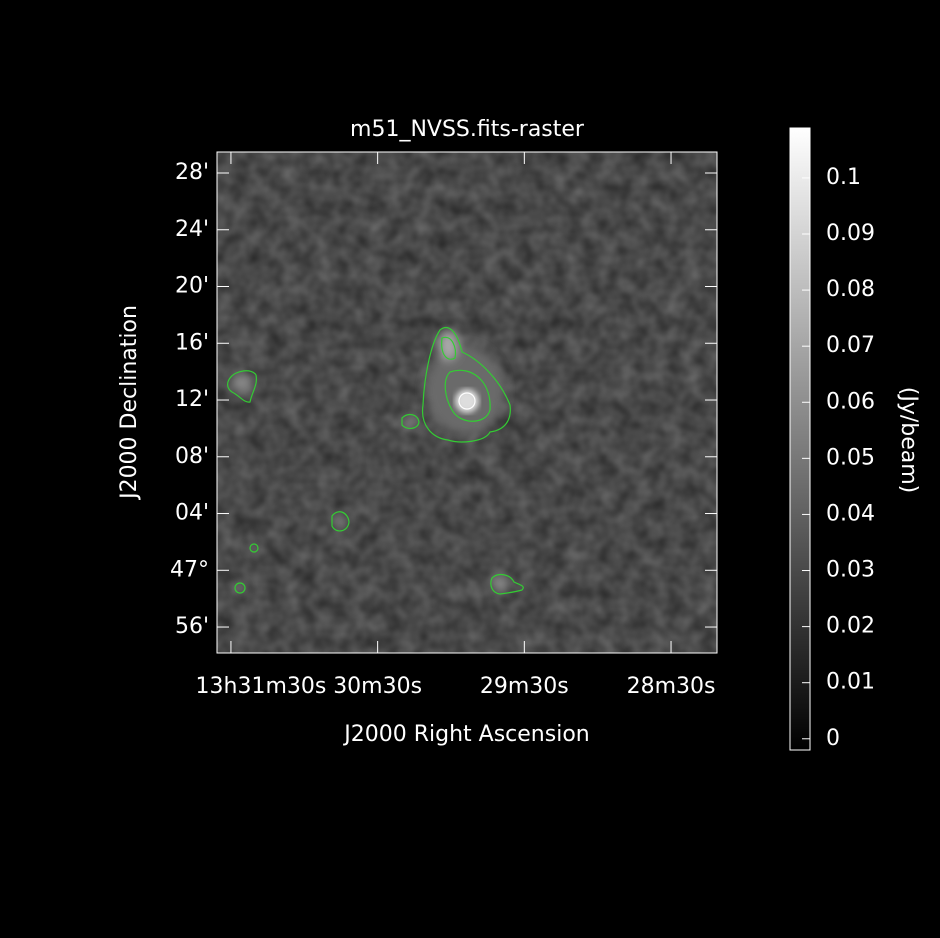  Describe the element at coordinates (908, 440) in the screenshot. I see `colorbar-label: (Jy/beam)` at that location.